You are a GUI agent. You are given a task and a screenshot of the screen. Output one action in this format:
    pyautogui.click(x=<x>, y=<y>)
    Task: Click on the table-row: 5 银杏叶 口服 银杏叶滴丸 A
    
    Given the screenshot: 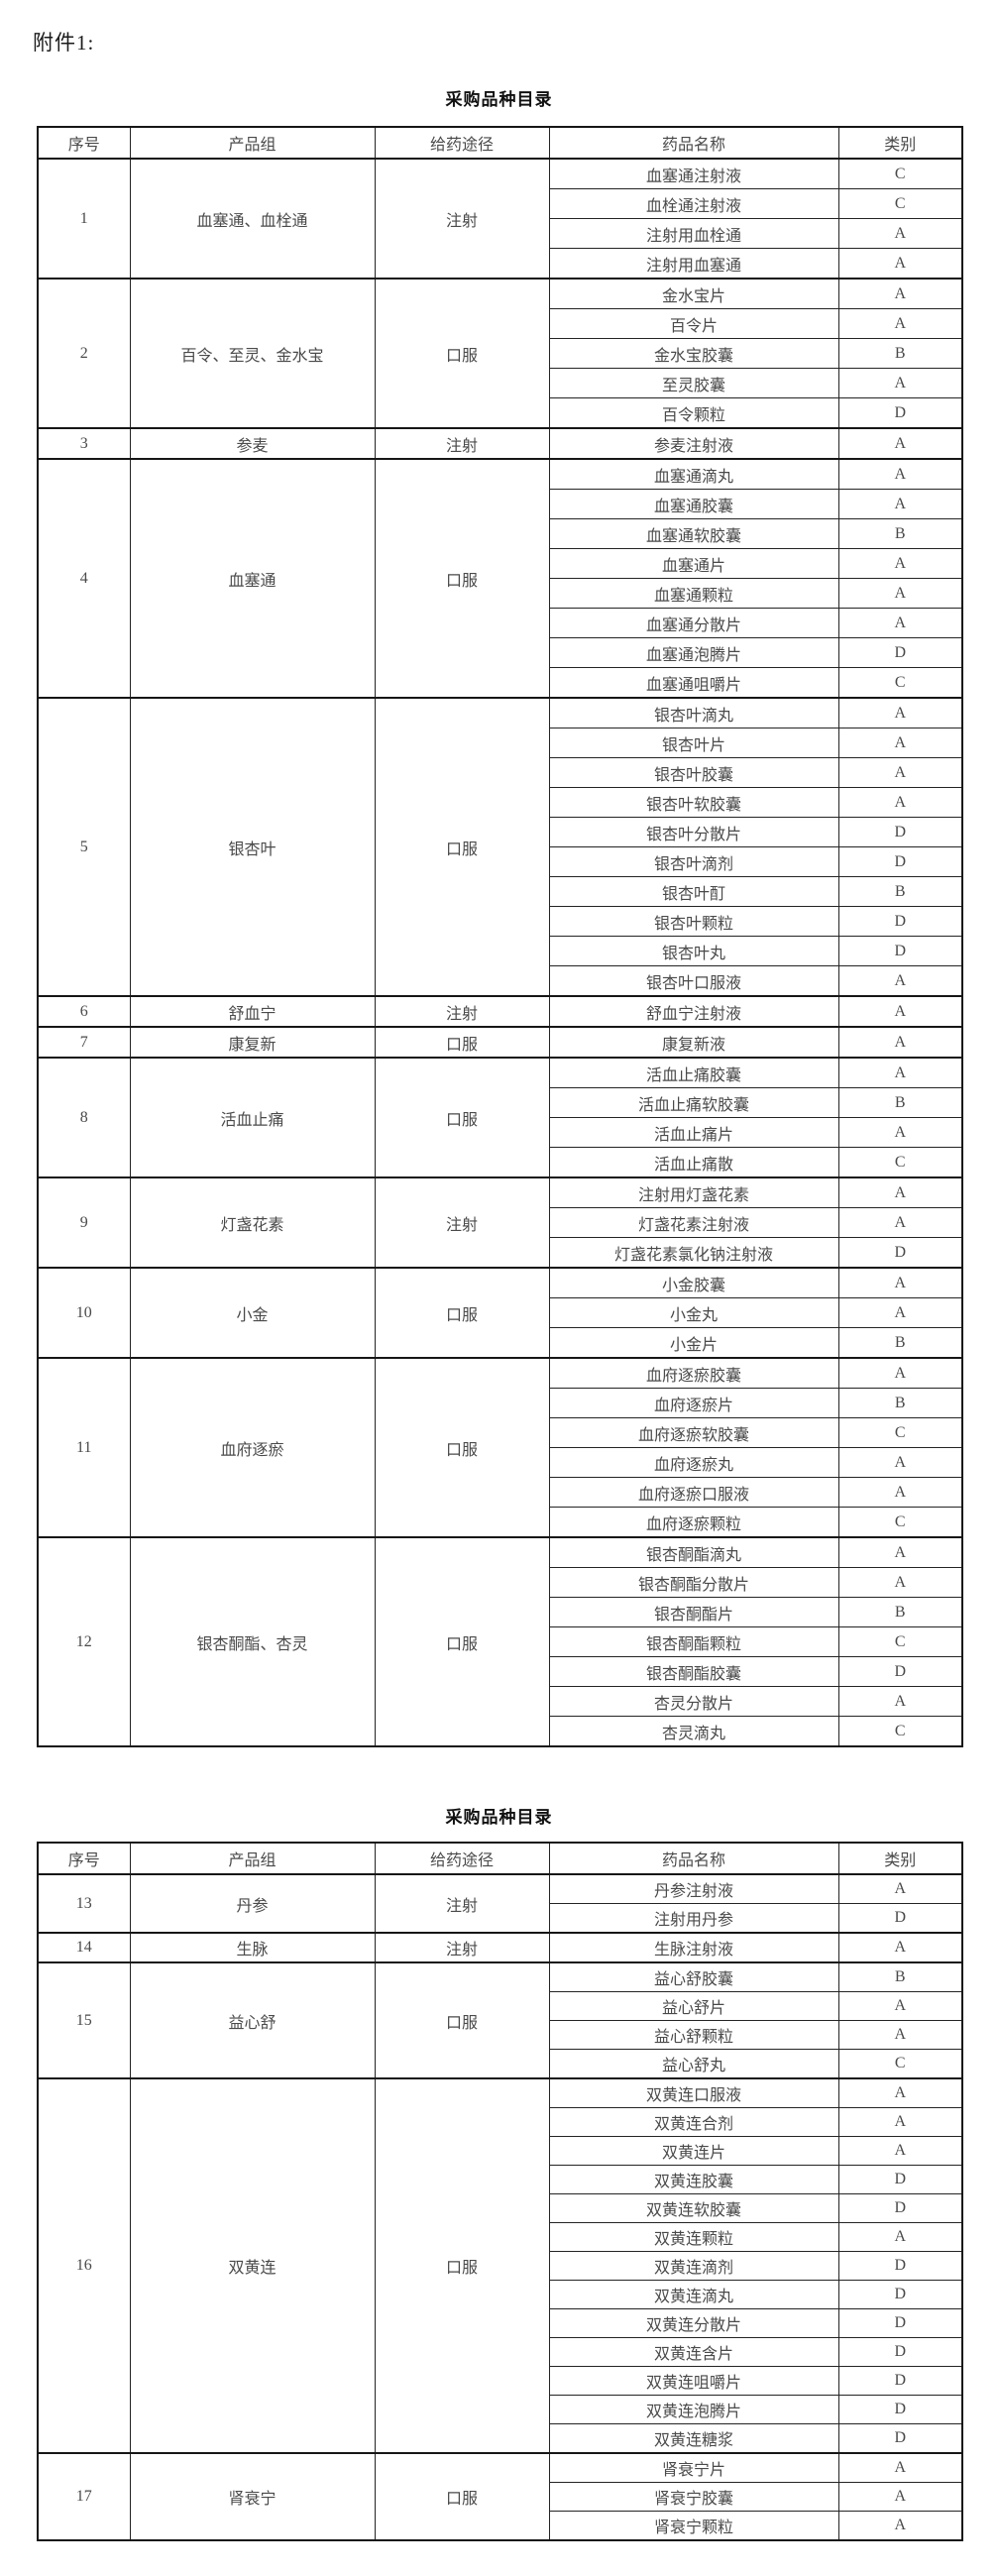 What is the action you would take?
    pyautogui.click(x=500, y=847)
    